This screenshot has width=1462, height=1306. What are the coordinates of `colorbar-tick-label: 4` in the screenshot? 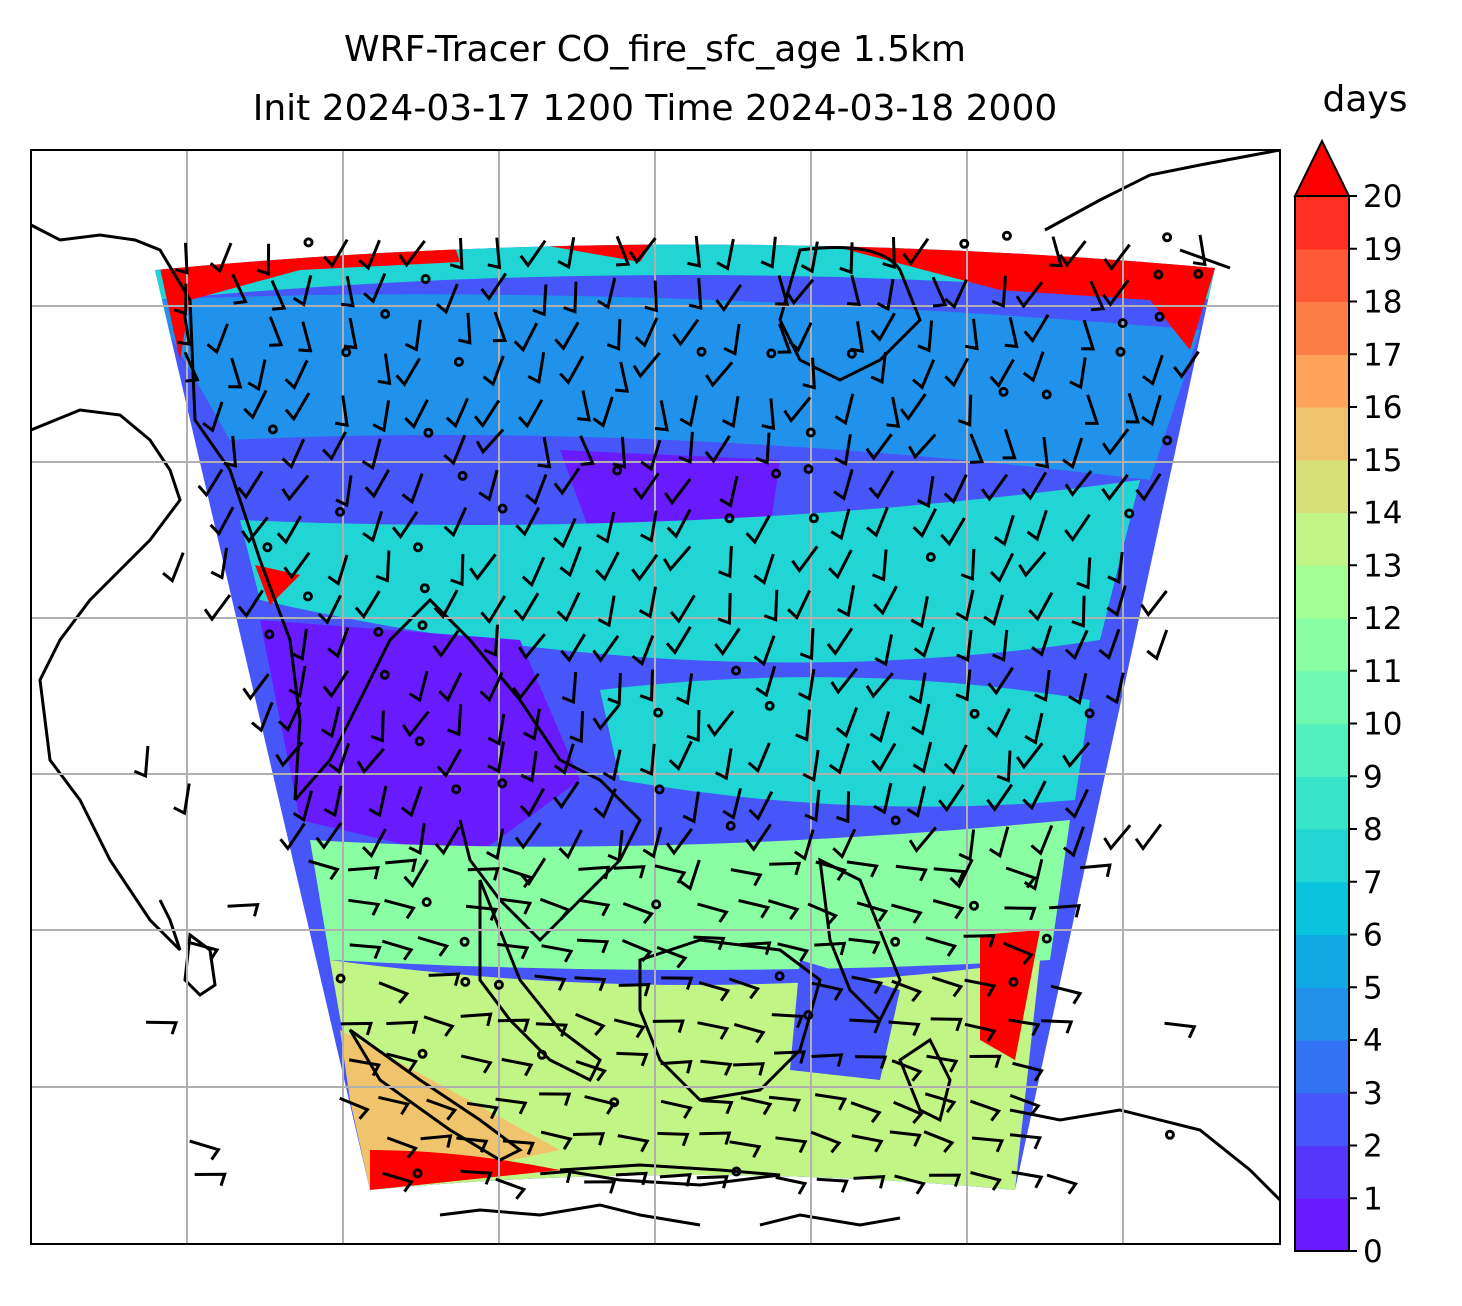 It's located at (1373, 1041).